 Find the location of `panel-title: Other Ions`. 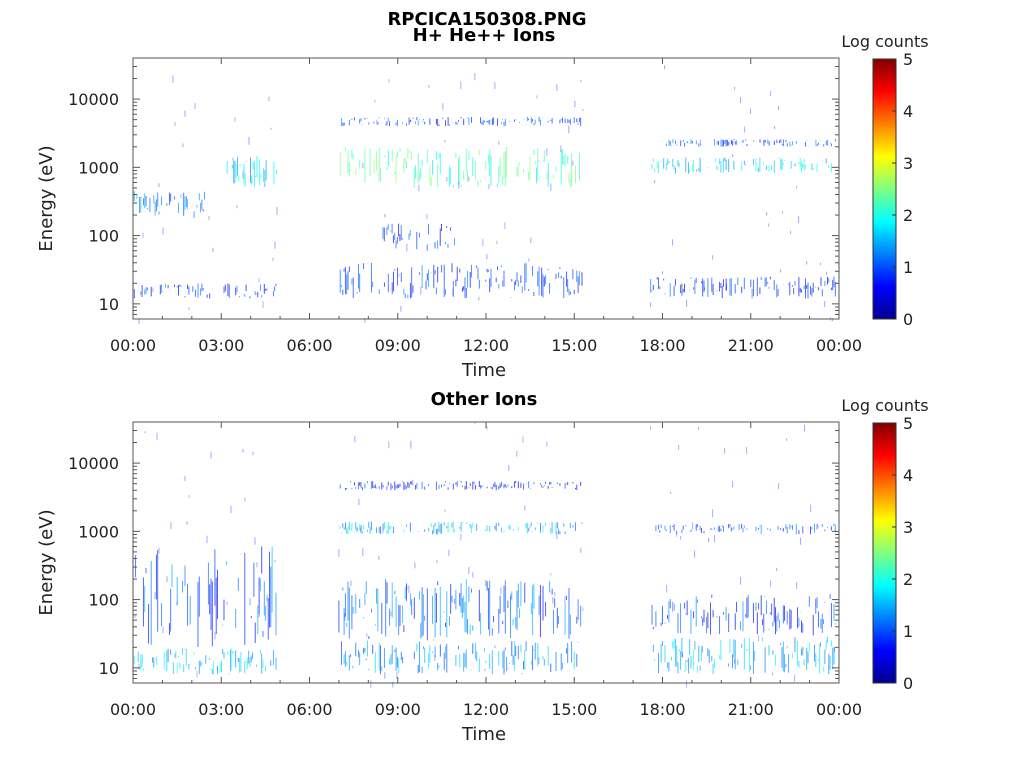

panel-title: Other Ions is located at coordinates (484, 399).